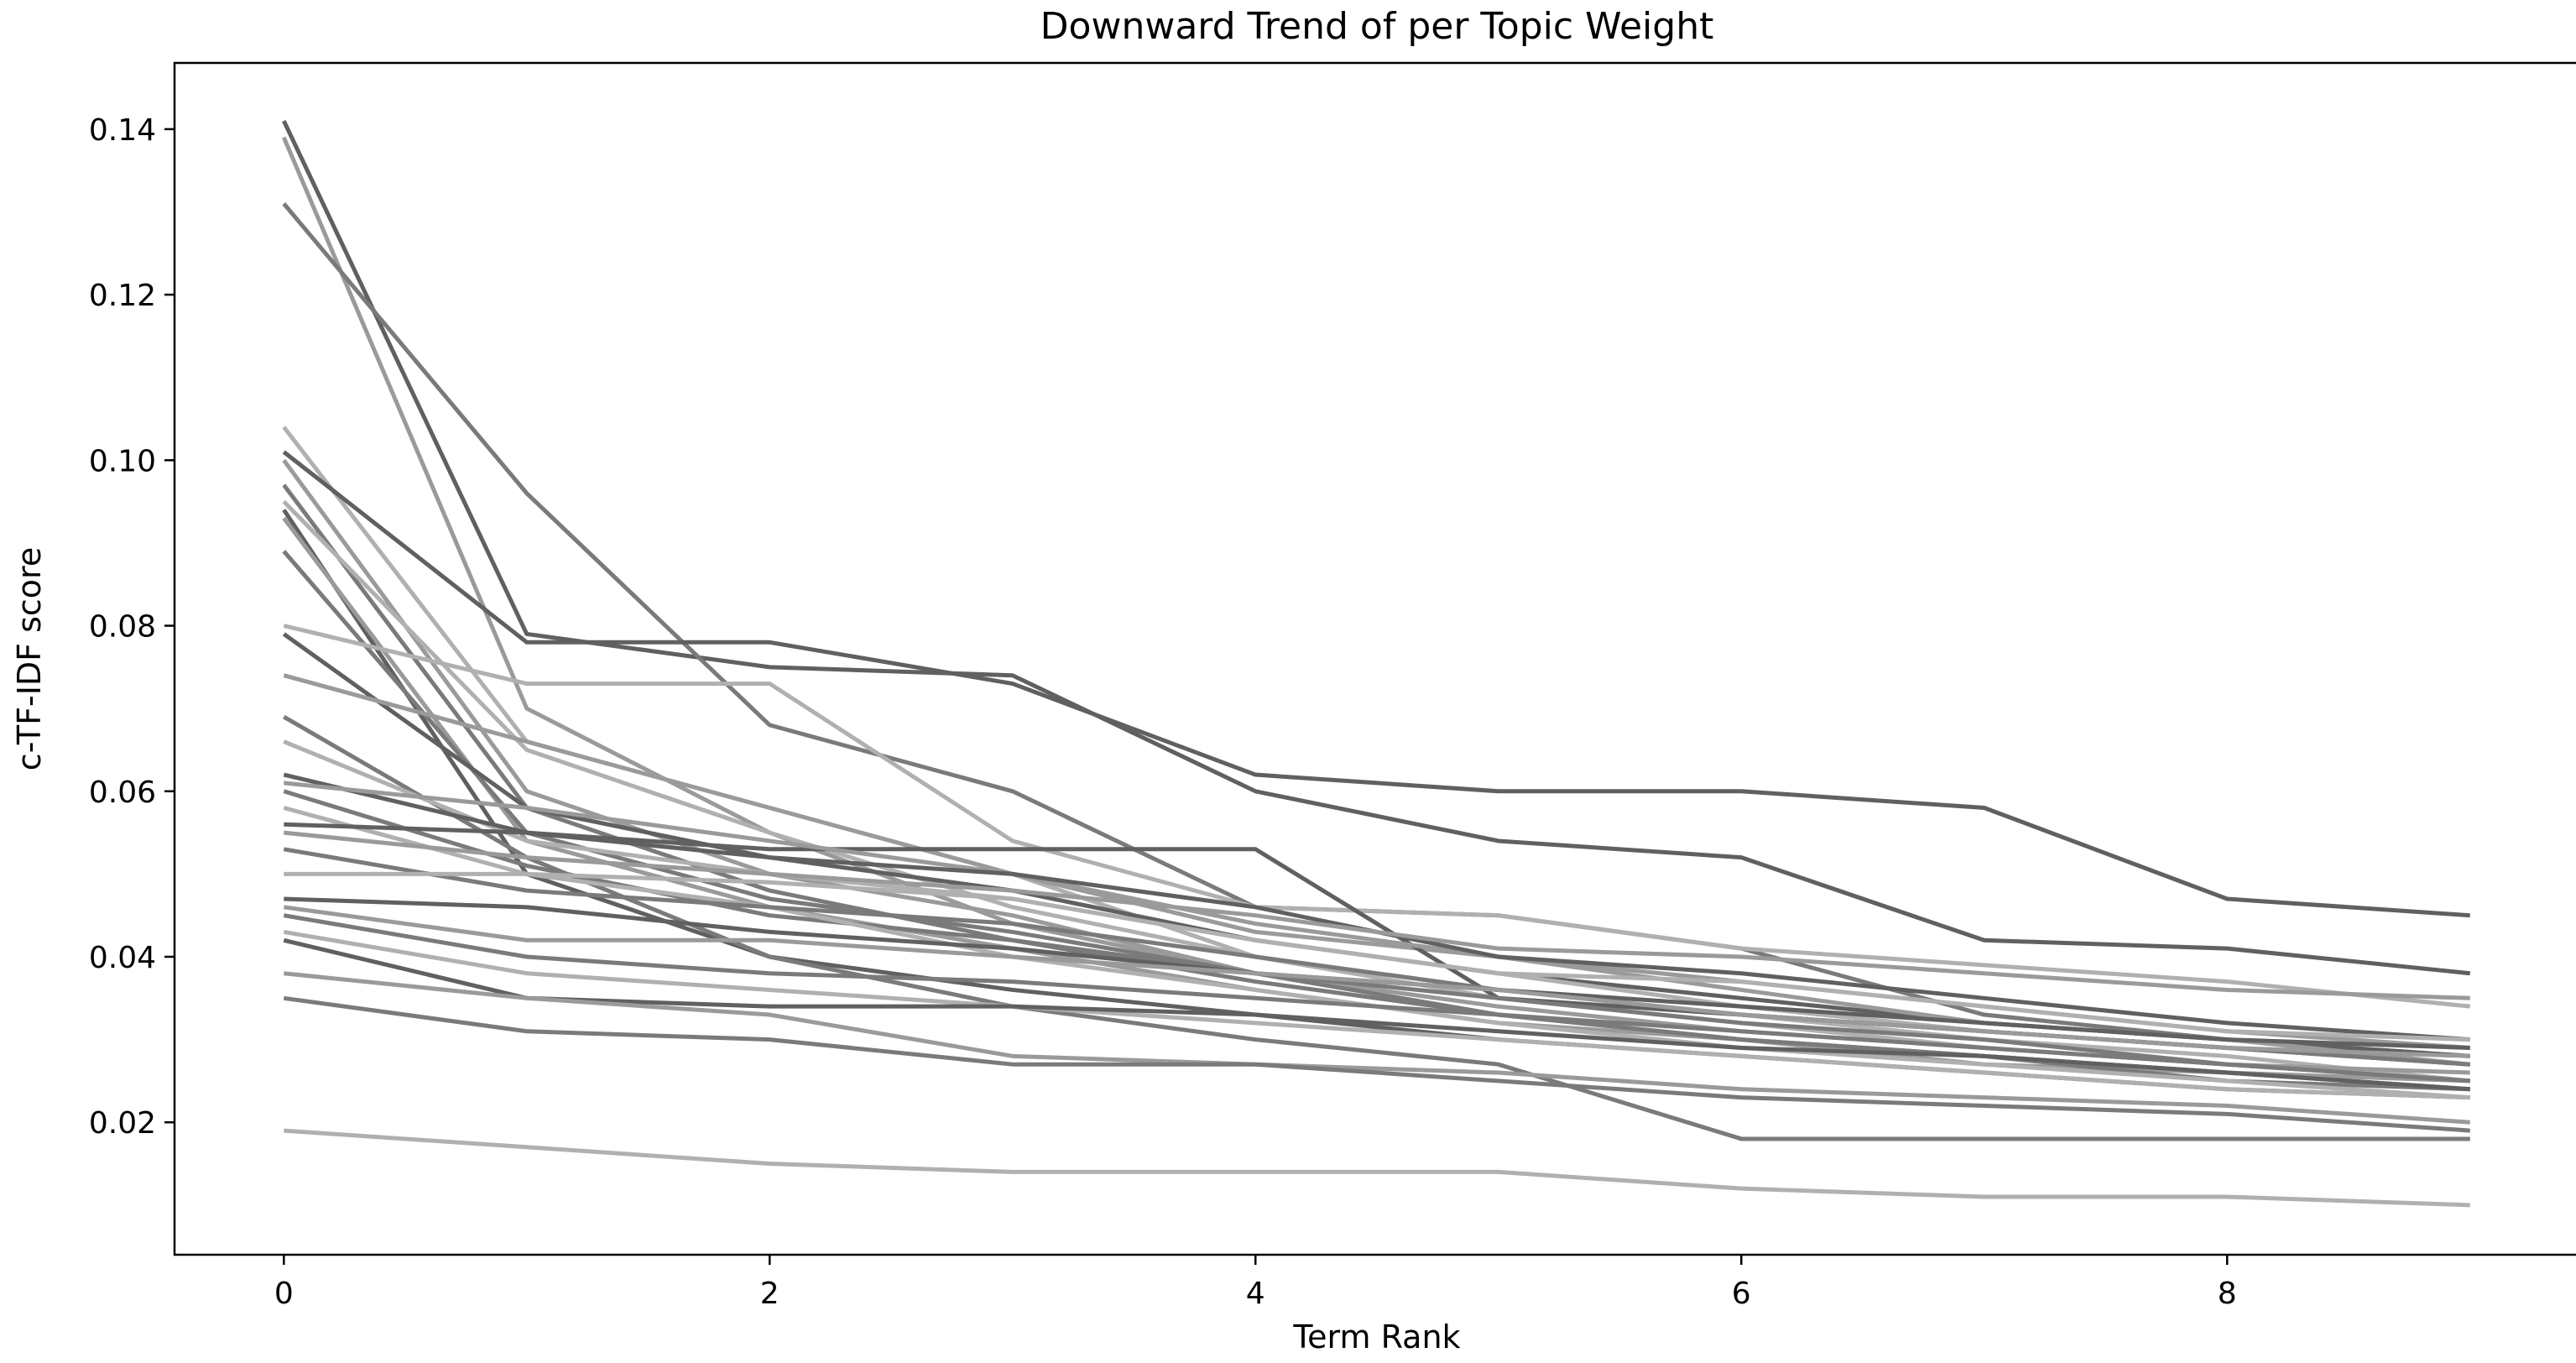  I want to click on x-tick-label: 2, so click(770, 1294).